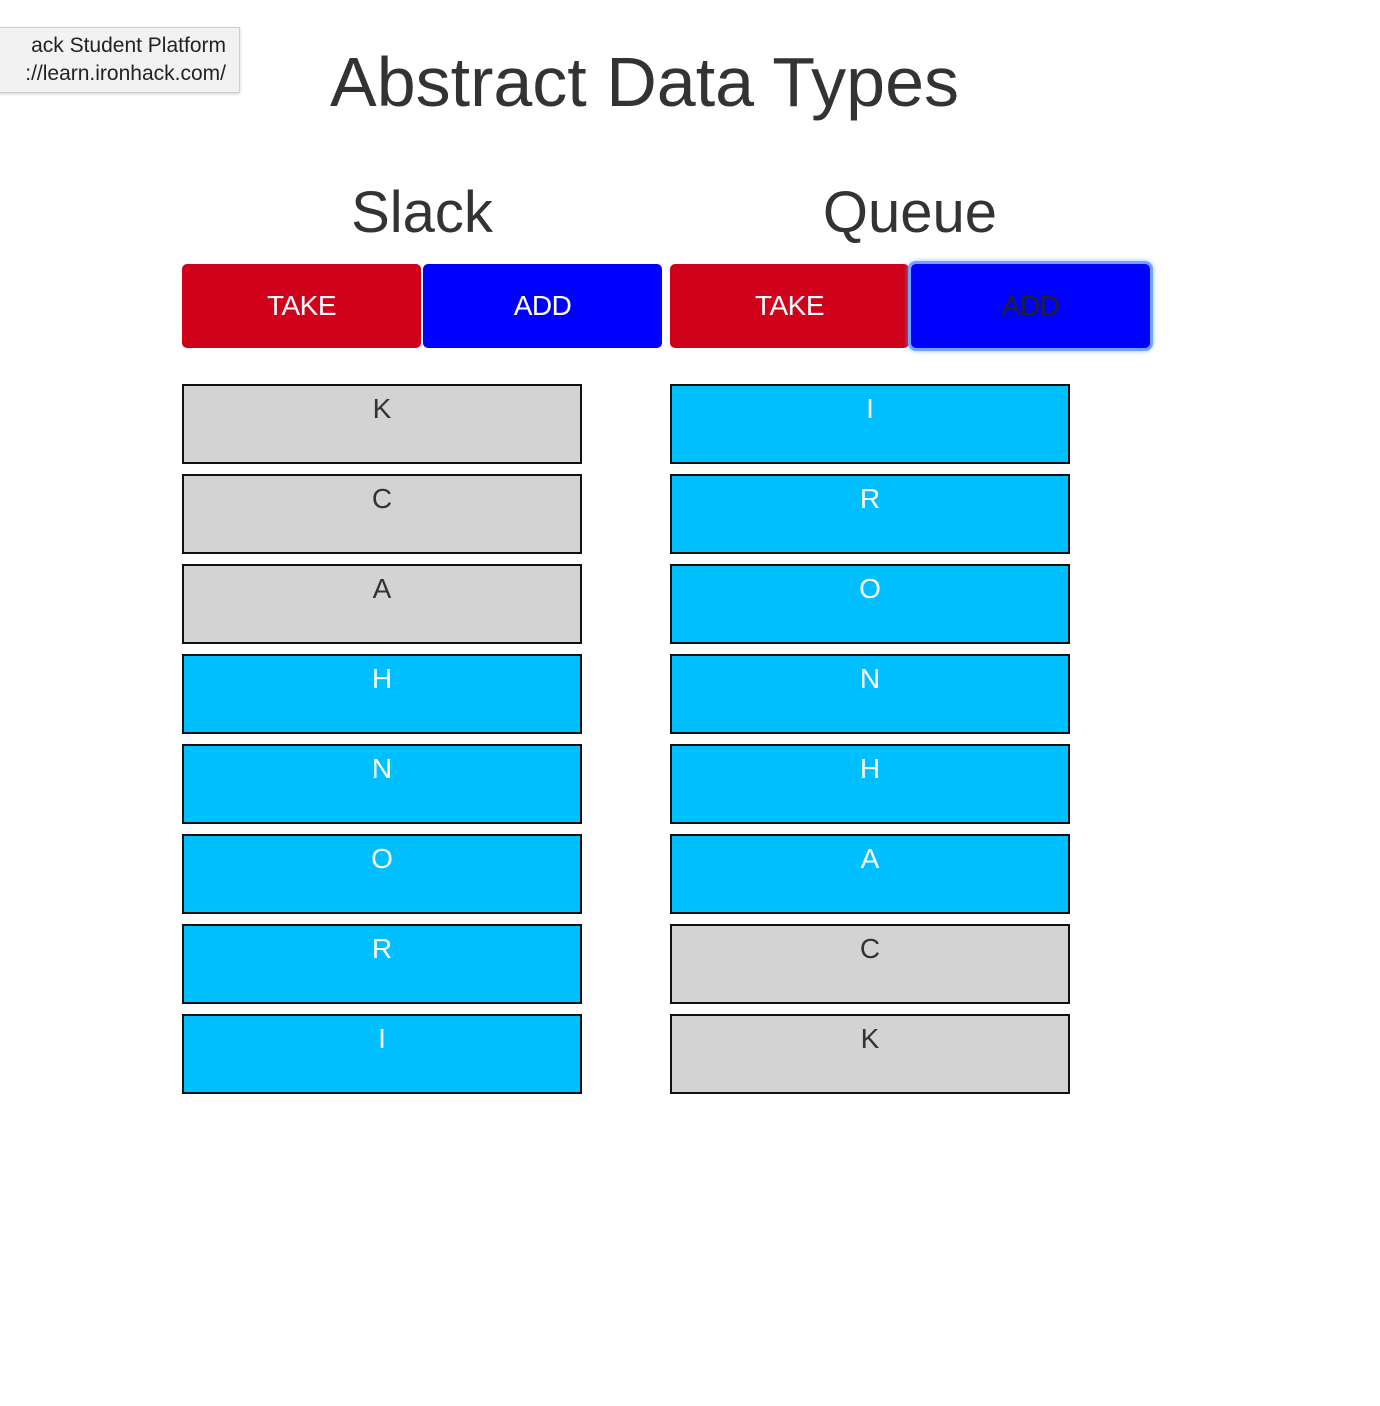 Image resolution: width=1380 pixels, height=1406 pixels. What do you see at coordinates (870, 1054) in the screenshot?
I see `queue-item: K` at bounding box center [870, 1054].